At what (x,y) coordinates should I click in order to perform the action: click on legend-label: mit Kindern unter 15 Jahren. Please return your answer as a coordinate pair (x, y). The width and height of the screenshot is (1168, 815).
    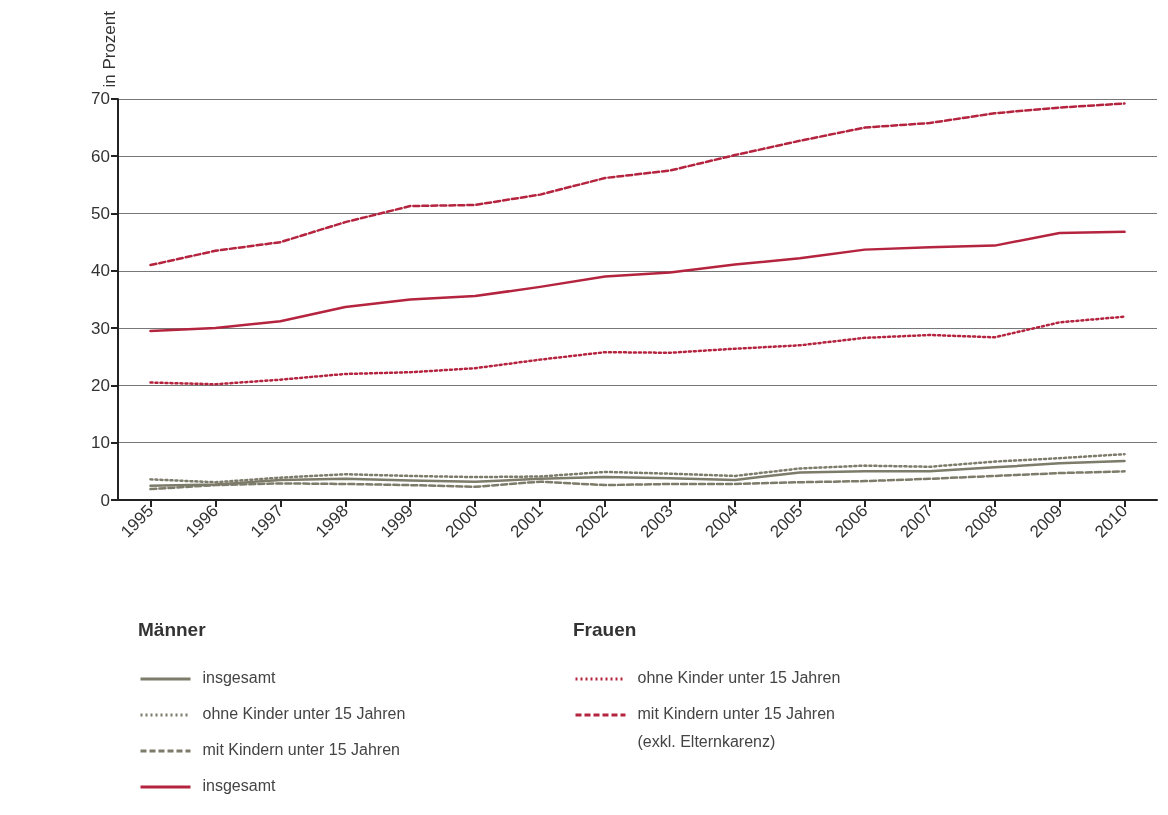
    Looking at the image, I should click on (301, 749).